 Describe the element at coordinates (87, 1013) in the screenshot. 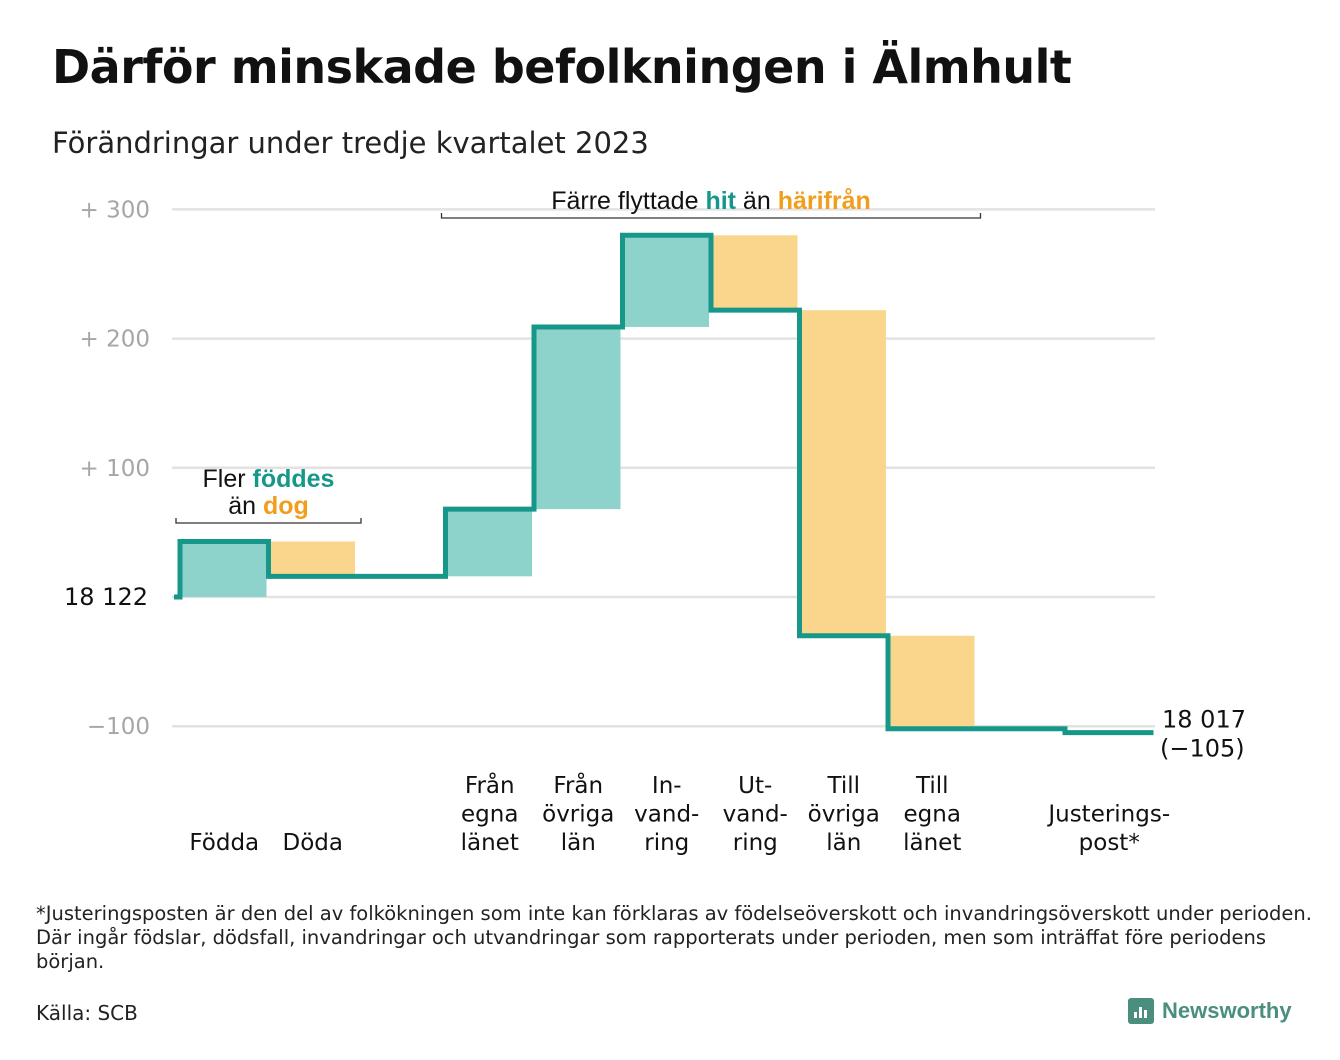

I see `source-label: Källa: SCB` at that location.